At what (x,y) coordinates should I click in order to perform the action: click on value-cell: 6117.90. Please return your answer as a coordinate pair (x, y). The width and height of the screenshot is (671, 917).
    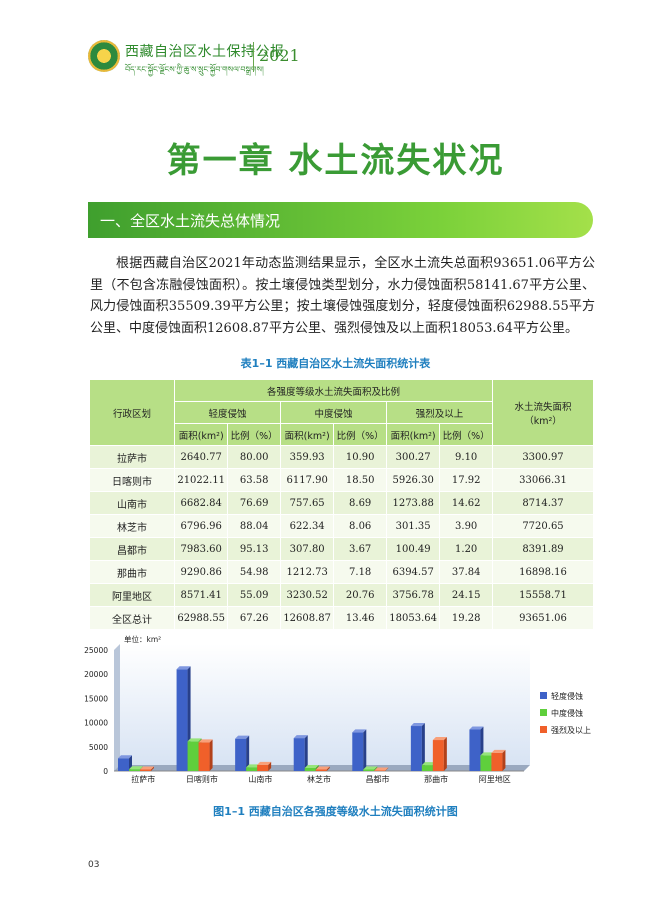
    Looking at the image, I should click on (307, 480).